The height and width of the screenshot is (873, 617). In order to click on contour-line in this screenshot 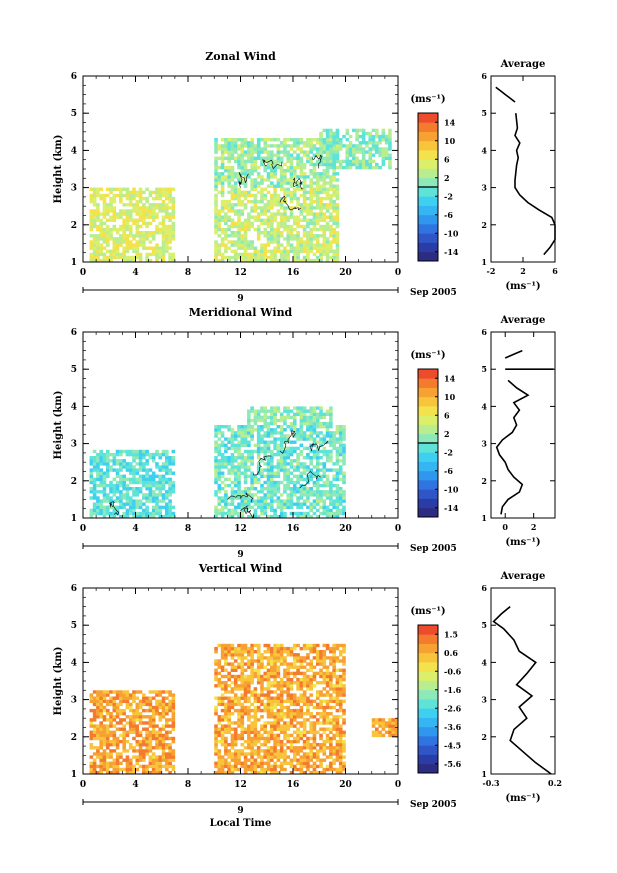, I will do `click(287, 442)`.